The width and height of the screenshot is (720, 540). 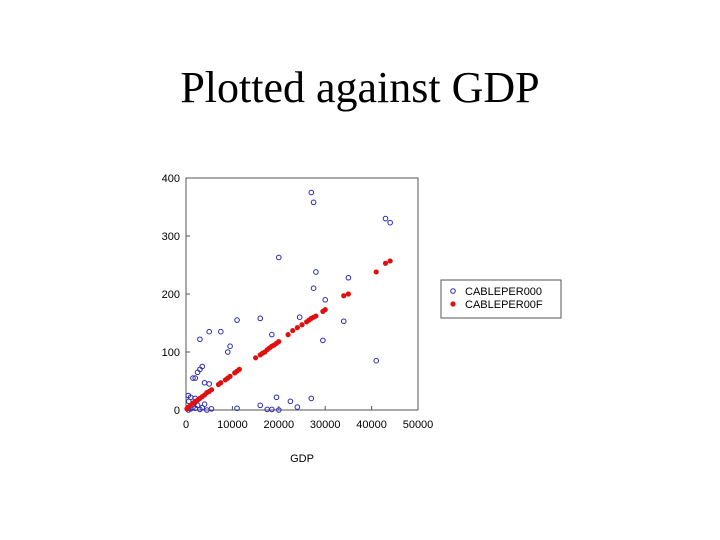 I want to click on y-tick-label: 200, so click(x=171, y=295).